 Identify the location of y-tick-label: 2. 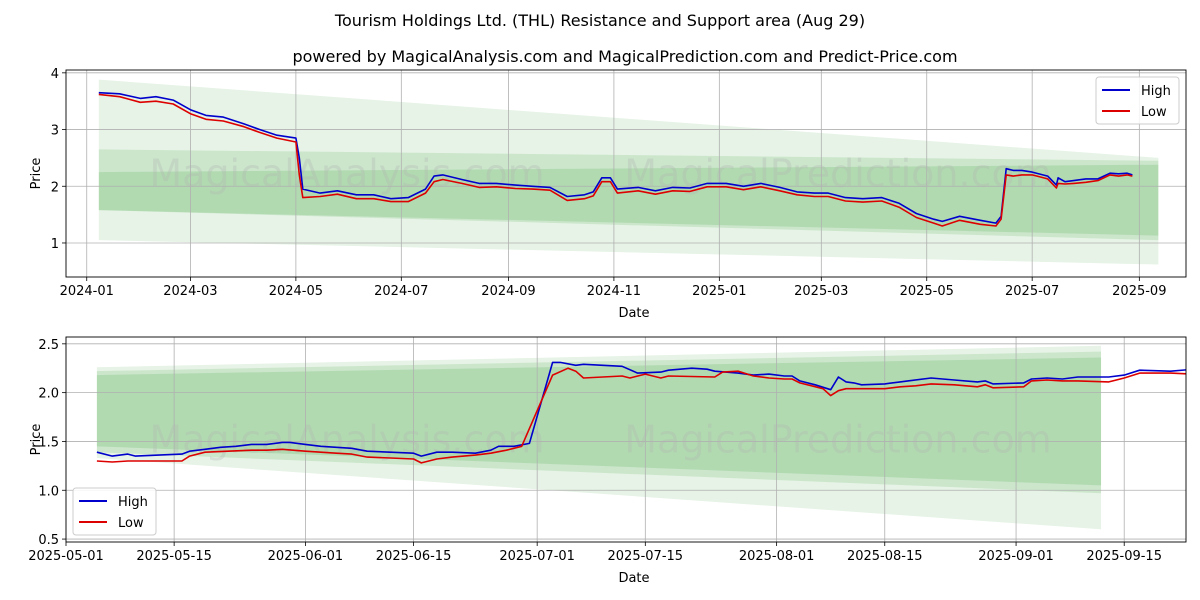
(55, 187).